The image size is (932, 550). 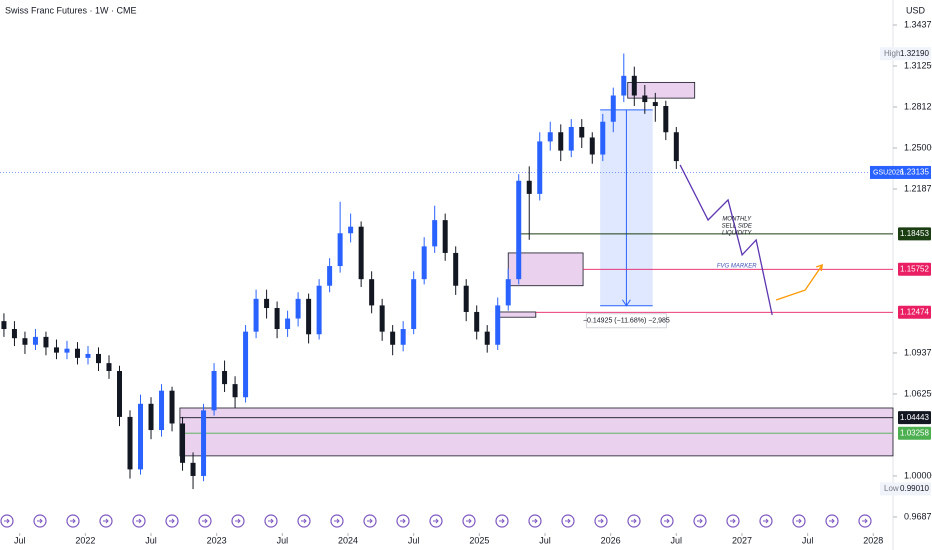 What do you see at coordinates (918, 65) in the screenshot?
I see `y-tick-label: 1.31250` at bounding box center [918, 65].